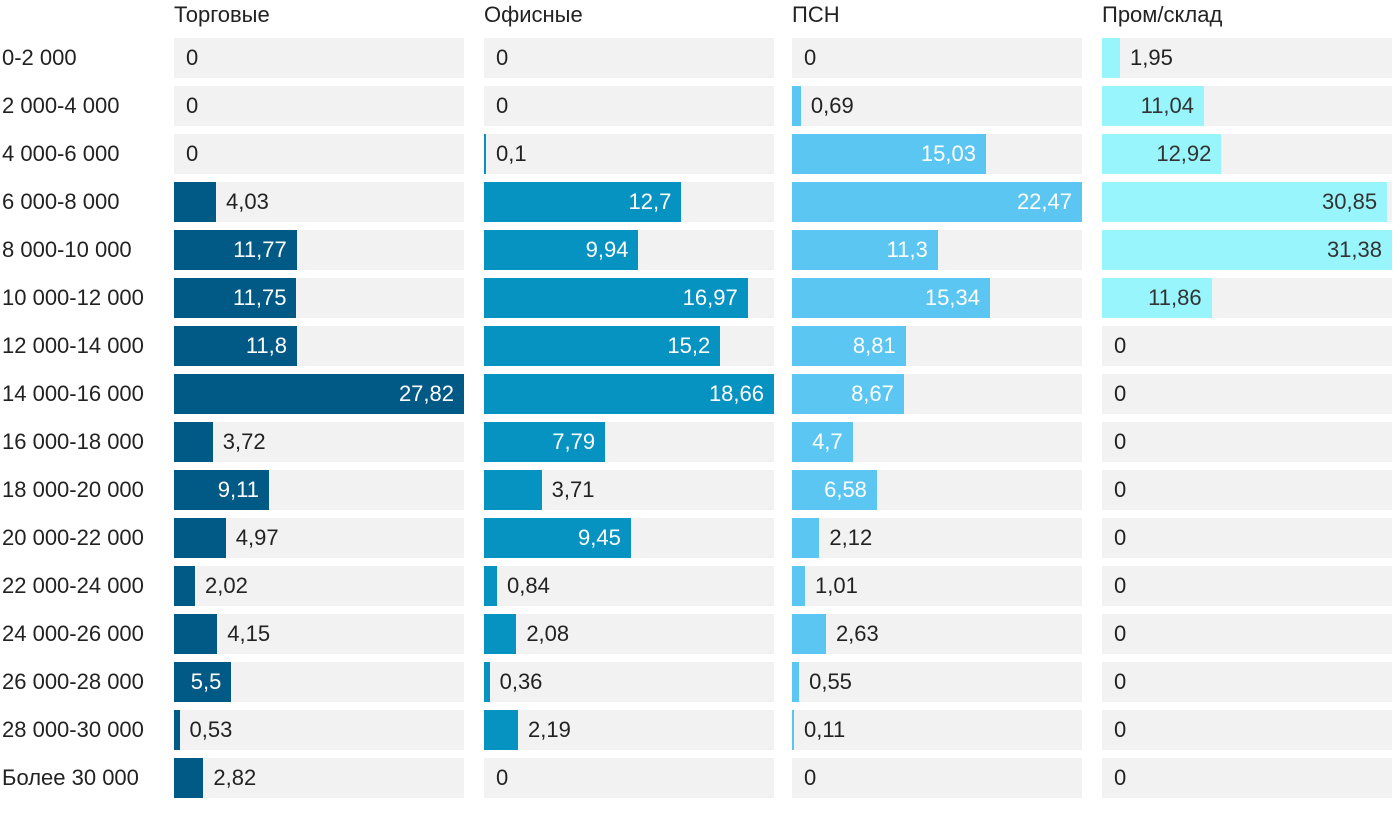 This screenshot has width=1400, height=814. I want to click on row-label: 24 000-26 000, so click(73, 633).